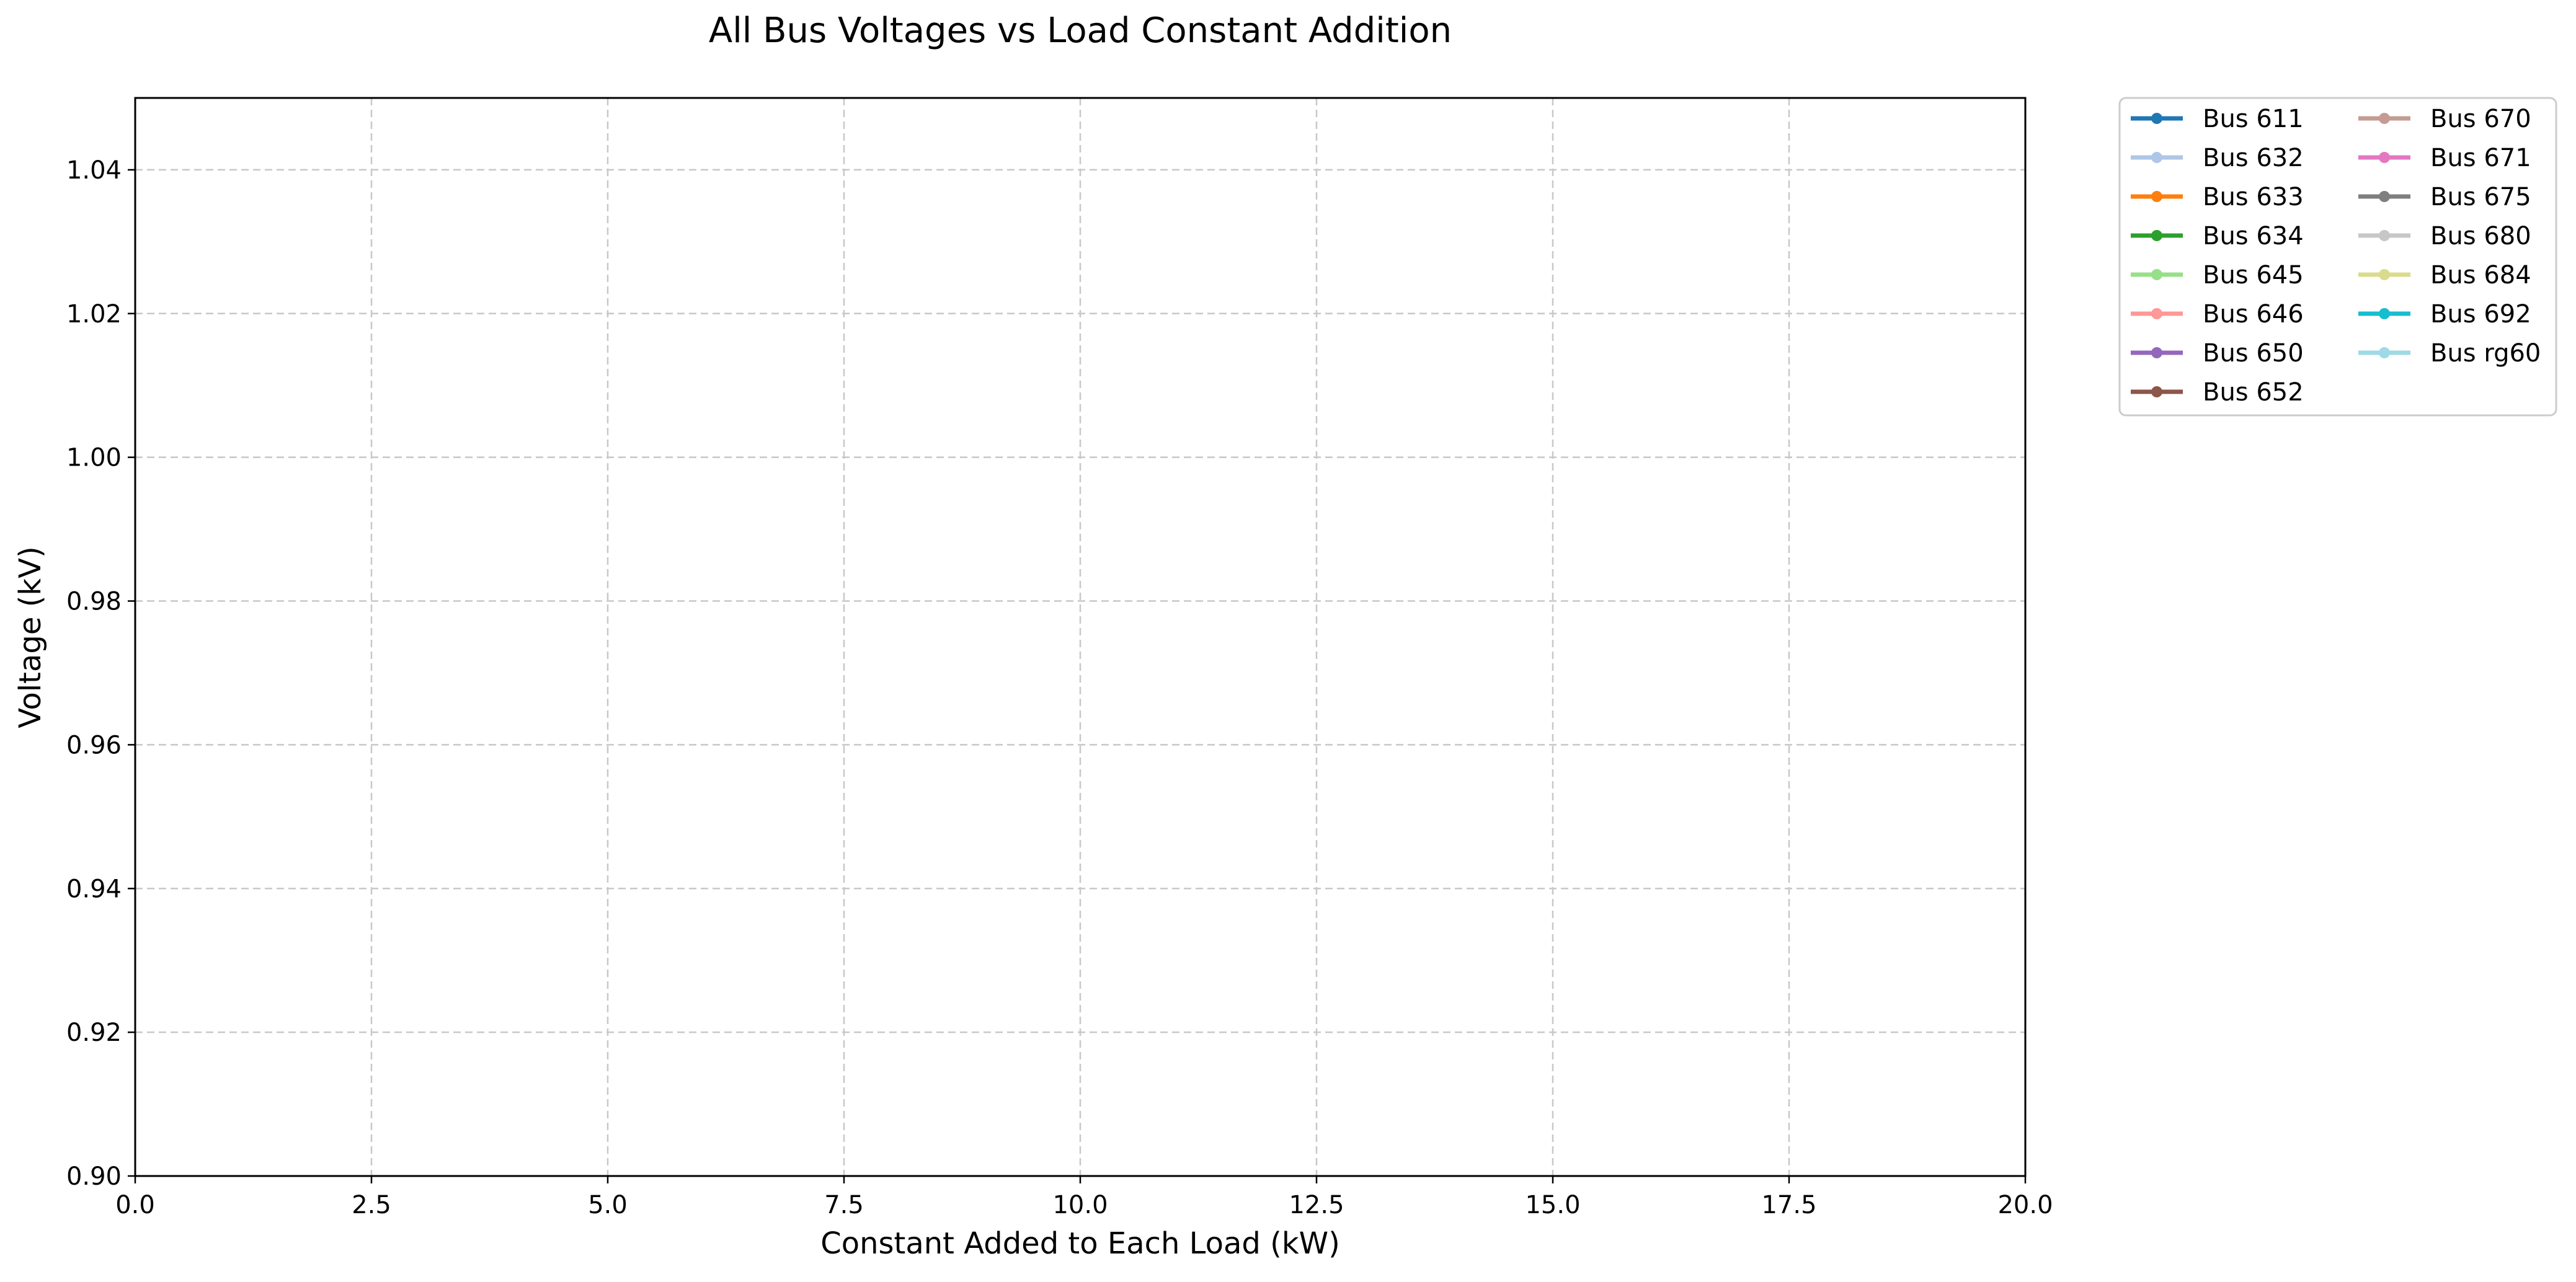  I want to click on x-tick-label: 7.5, so click(844, 1205).